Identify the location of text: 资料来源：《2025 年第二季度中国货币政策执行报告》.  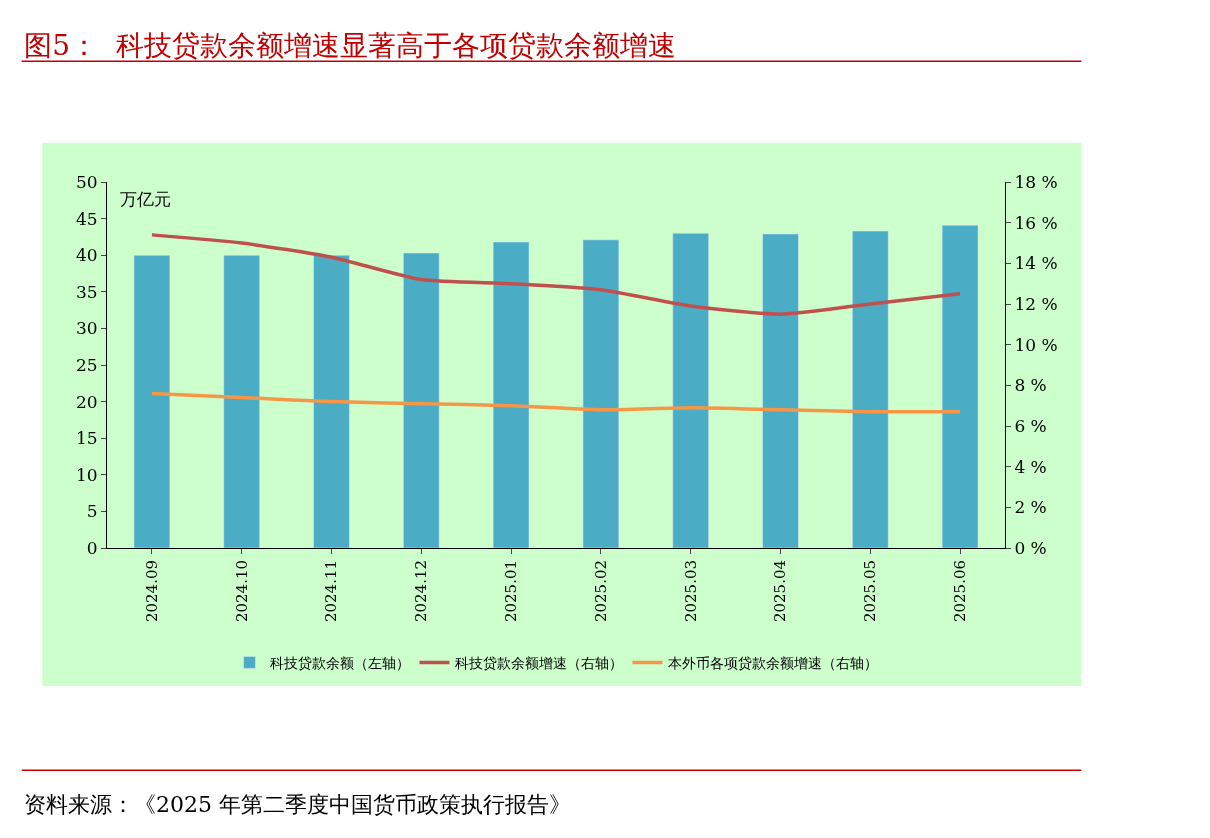
(297, 804).